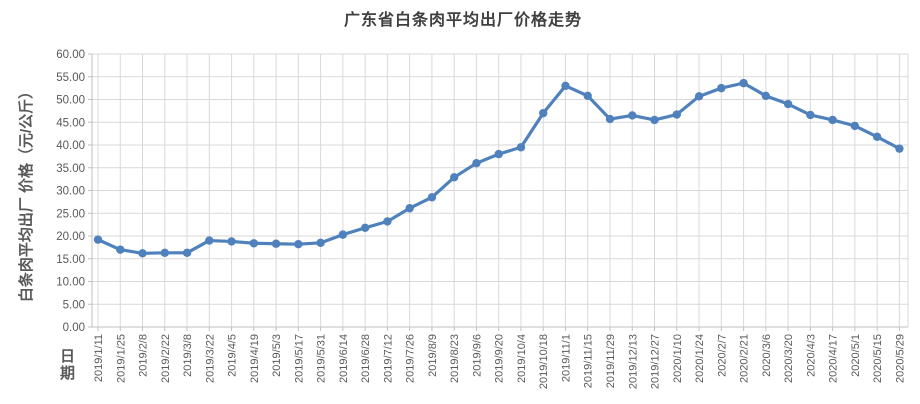 The height and width of the screenshot is (404, 920). What do you see at coordinates (210, 358) in the screenshot?
I see `x-tick-label: 2019/3/22` at bounding box center [210, 358].